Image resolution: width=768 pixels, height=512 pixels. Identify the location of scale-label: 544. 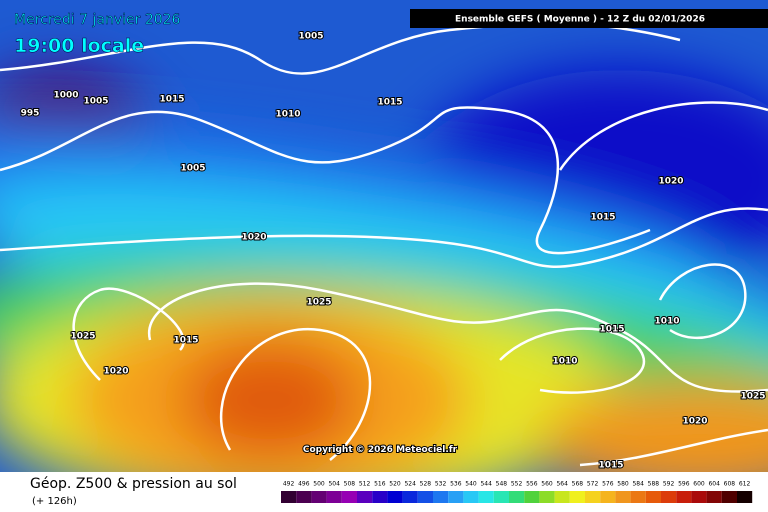
(486, 484).